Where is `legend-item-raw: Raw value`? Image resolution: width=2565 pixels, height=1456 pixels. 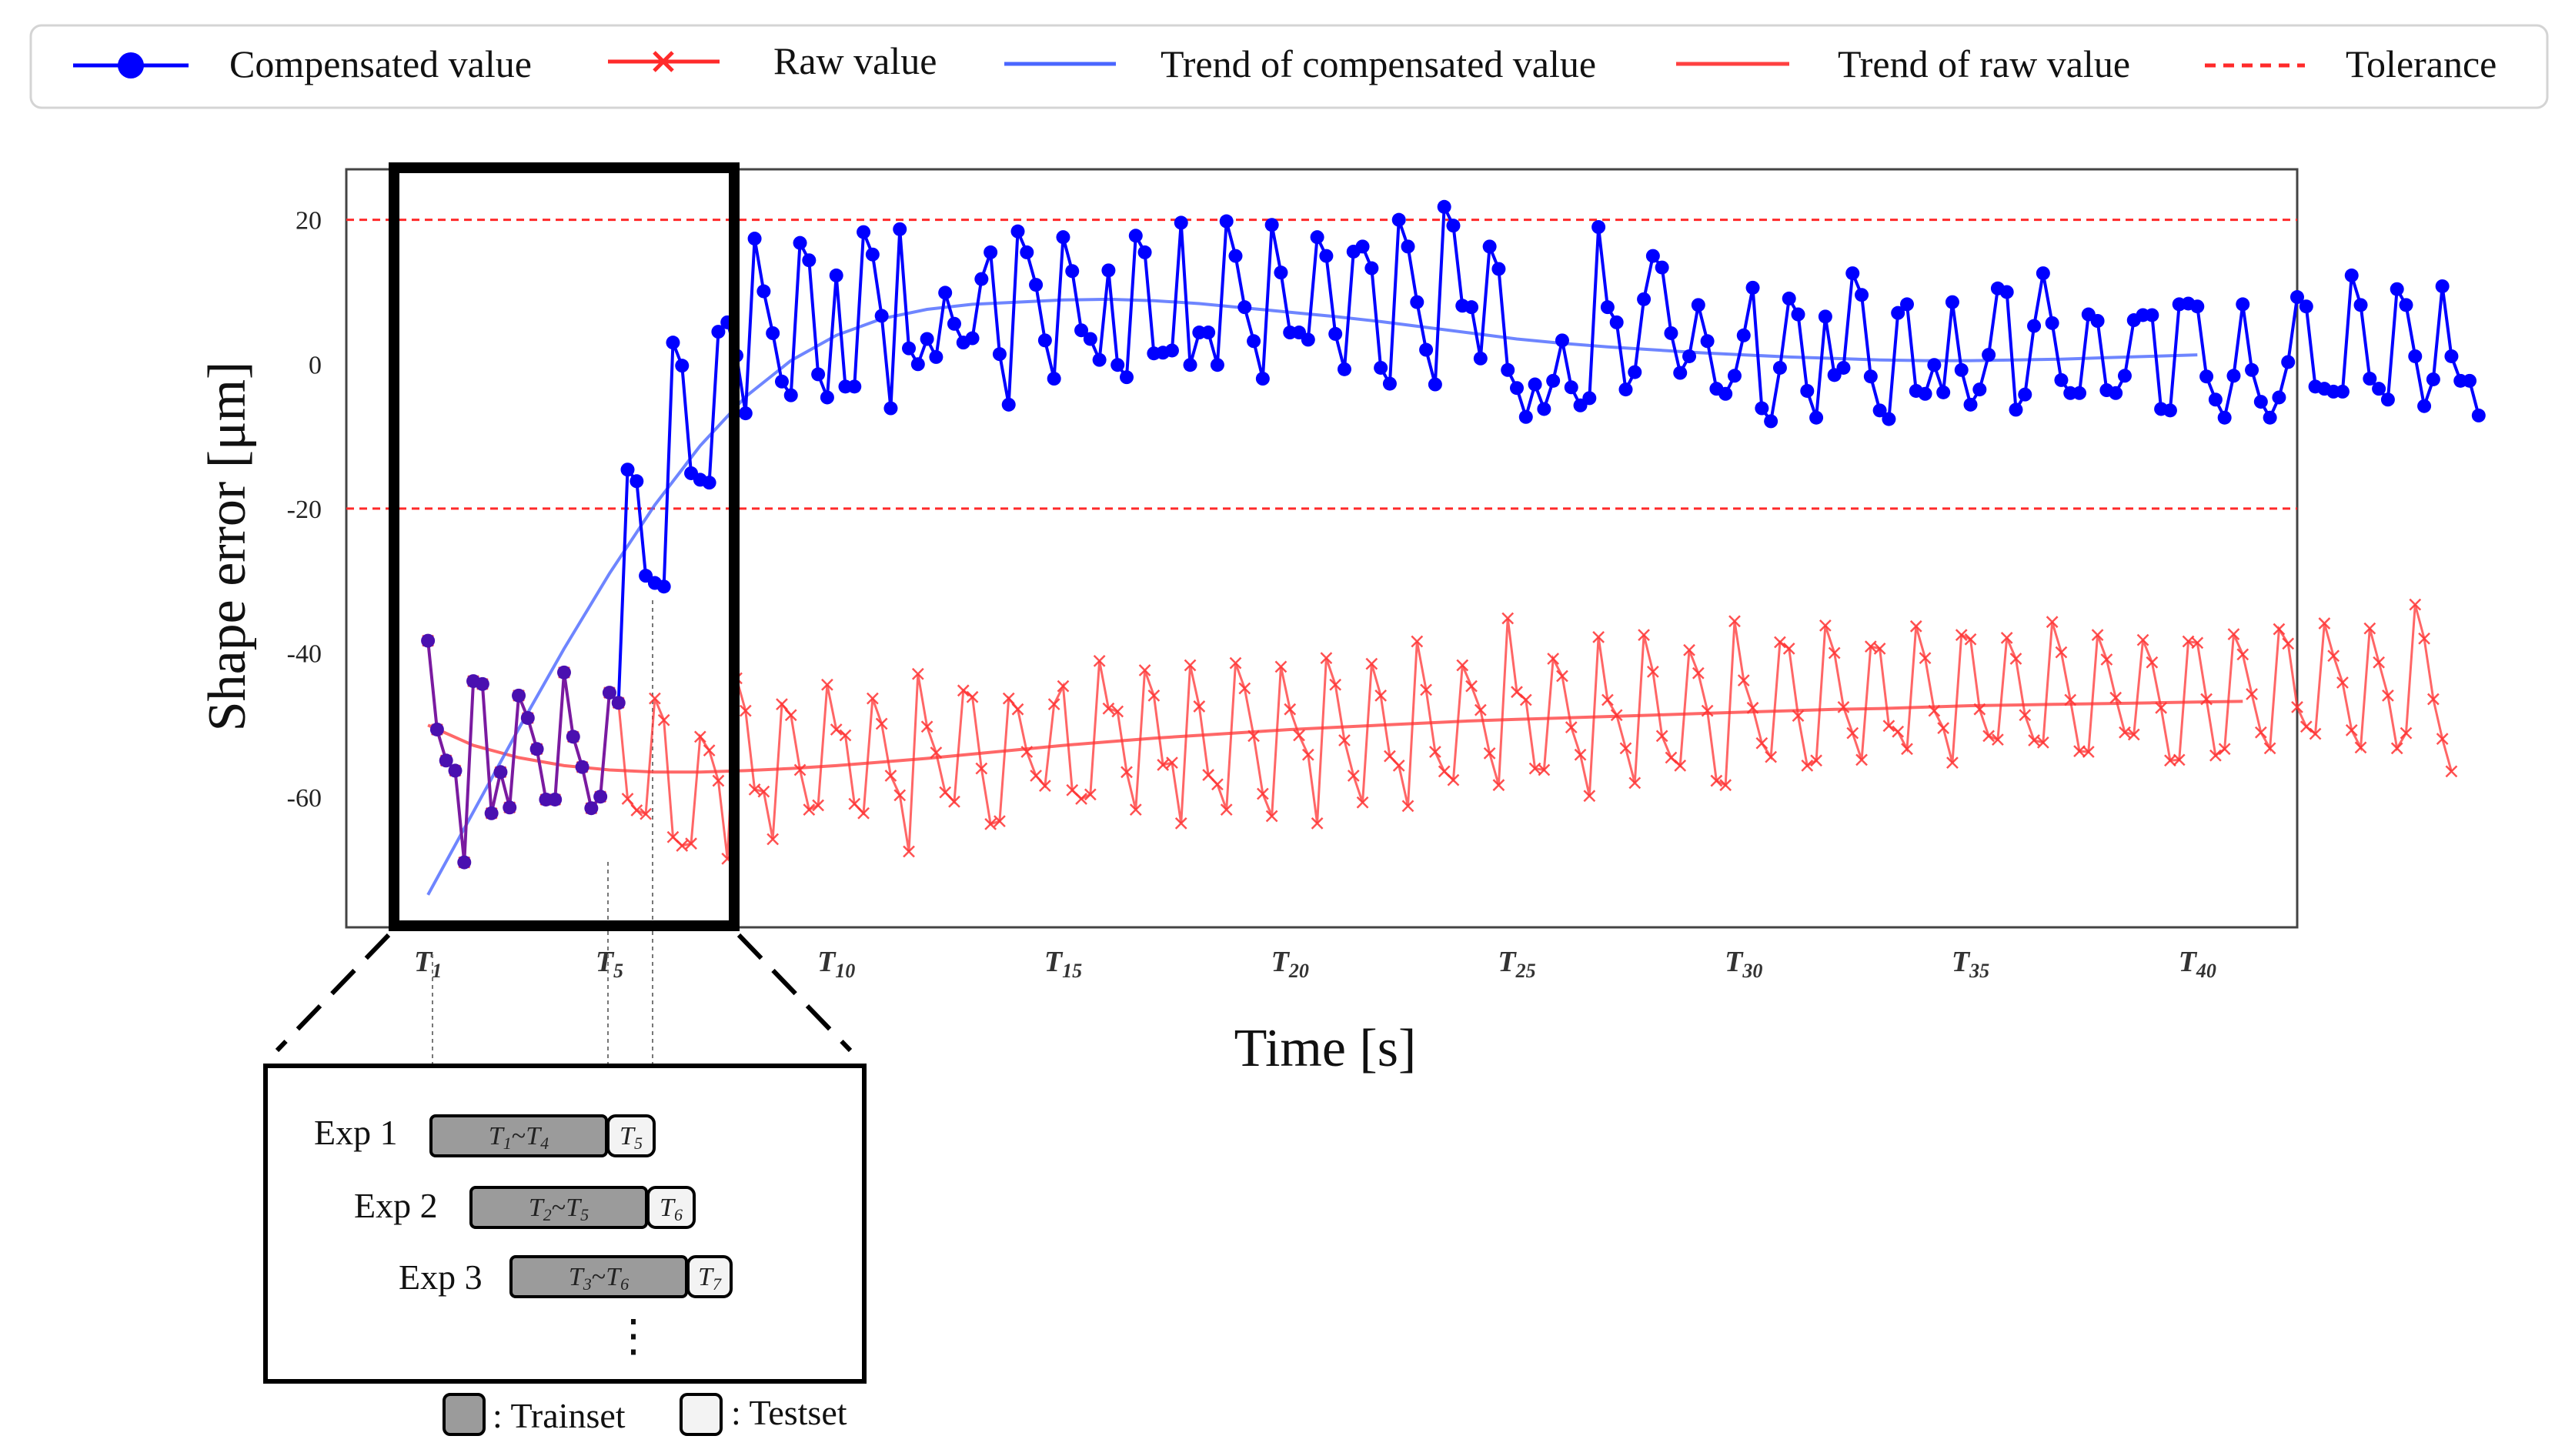 legend-item-raw: Raw value is located at coordinates (772, 61).